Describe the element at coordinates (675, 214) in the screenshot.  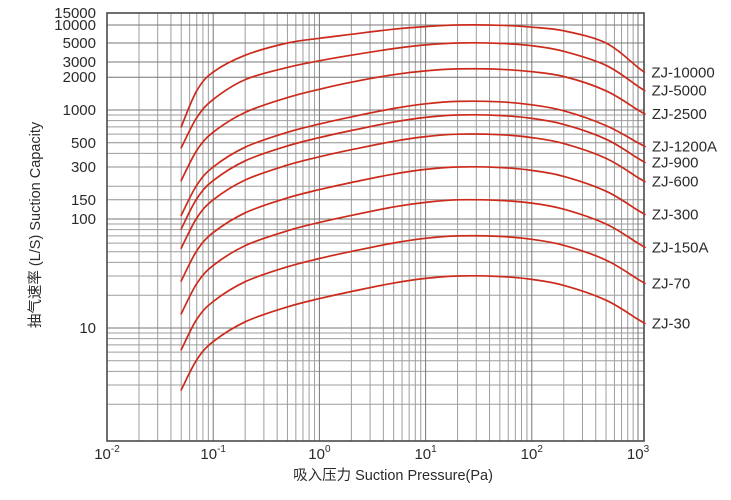
I see `curve-label-ZJ-300: ZJ-300` at that location.